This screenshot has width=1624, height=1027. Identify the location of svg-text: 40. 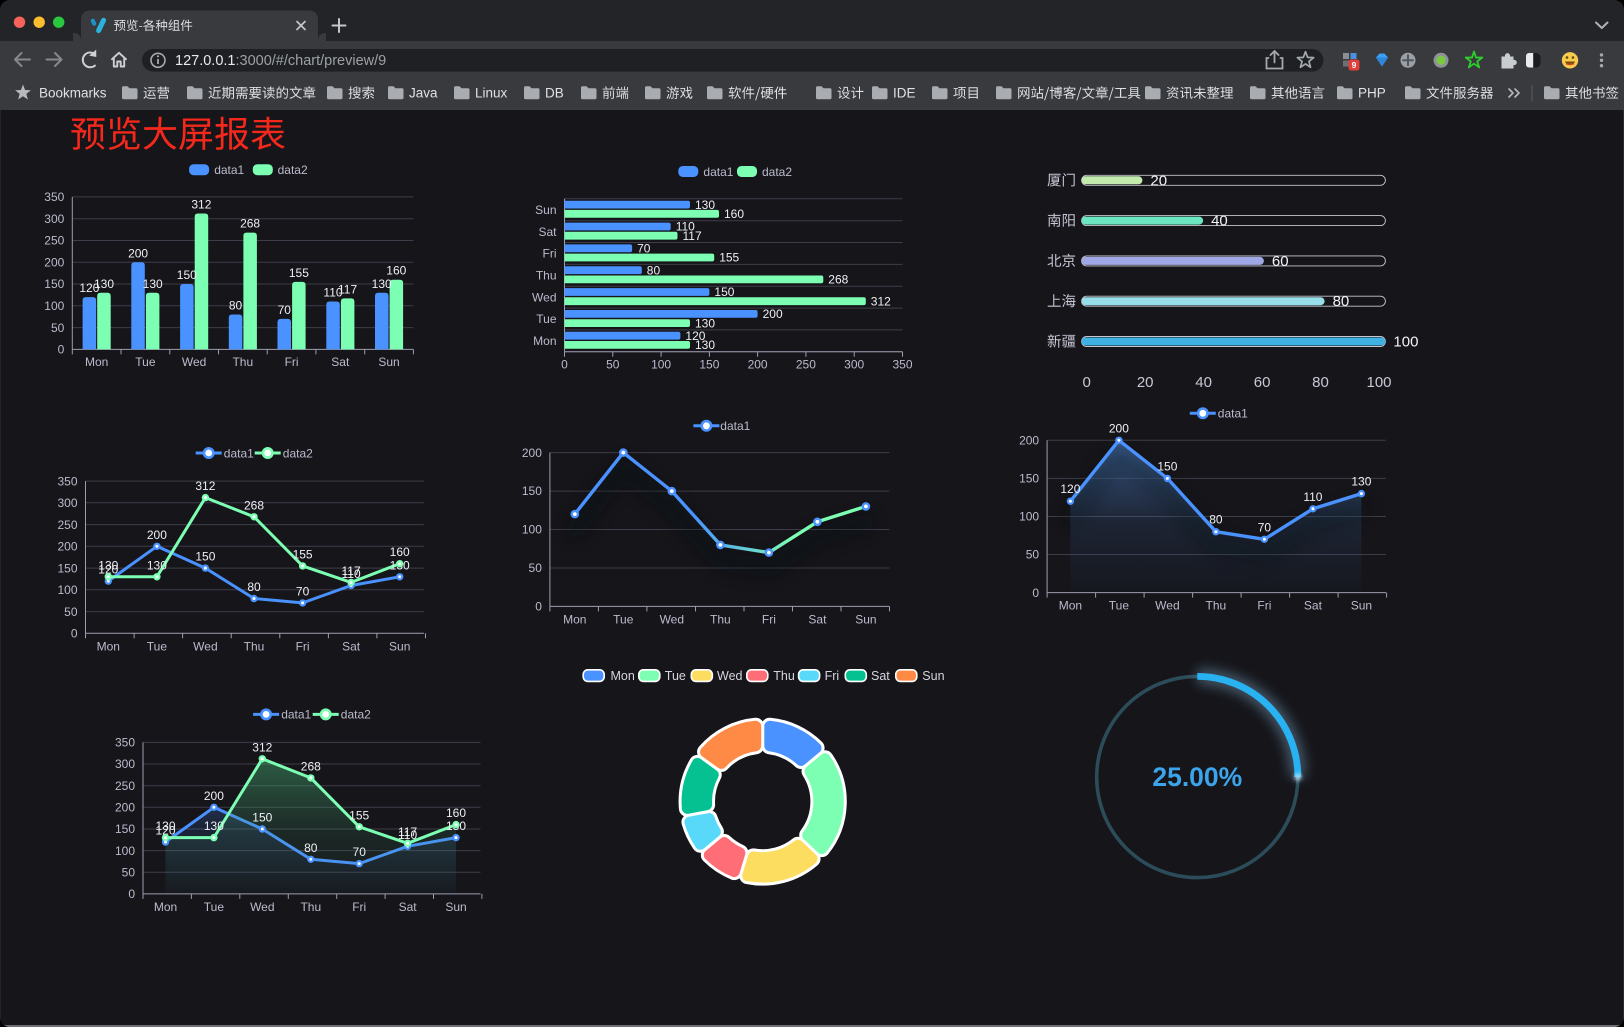
(1219, 221).